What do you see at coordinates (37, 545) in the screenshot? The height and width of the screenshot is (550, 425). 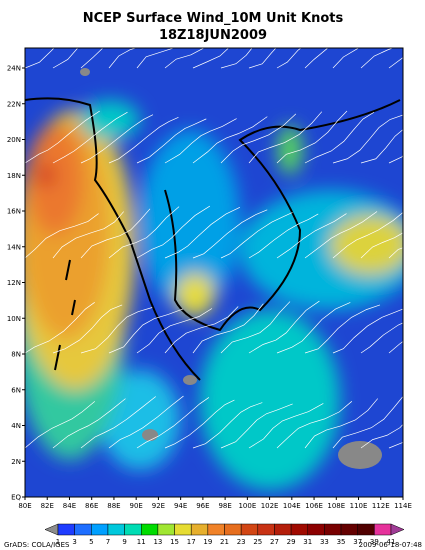 I see `footer-left: GrADS: COLA/IGES` at bounding box center [37, 545].